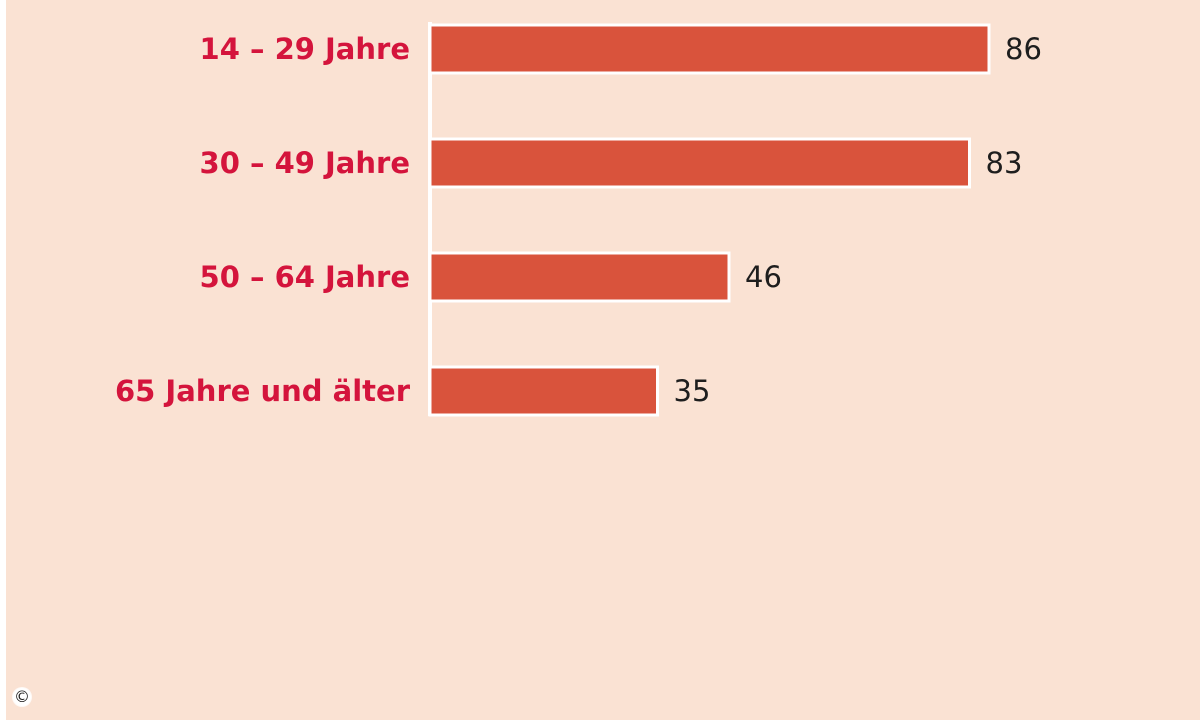 The width and height of the screenshot is (1200, 720). I want to click on category-label-2: 30 – 49 Jahre, so click(305, 163).